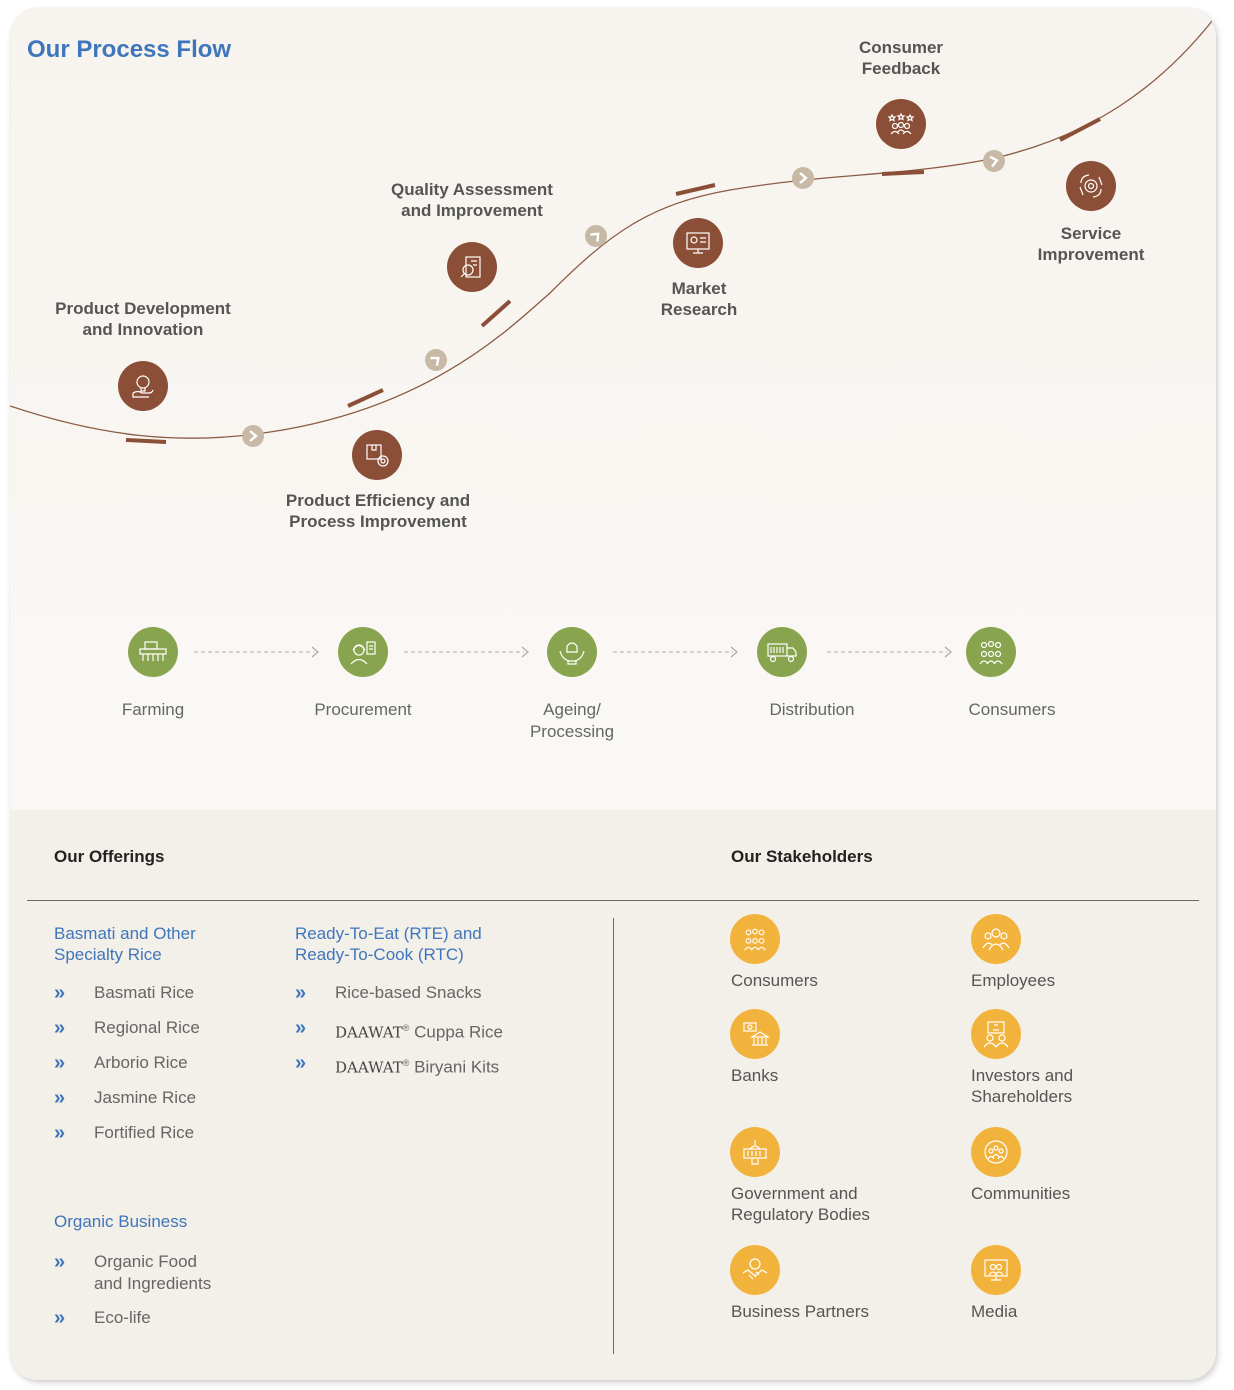  I want to click on step-product-development: Product Development and Innovation, so click(143, 319).